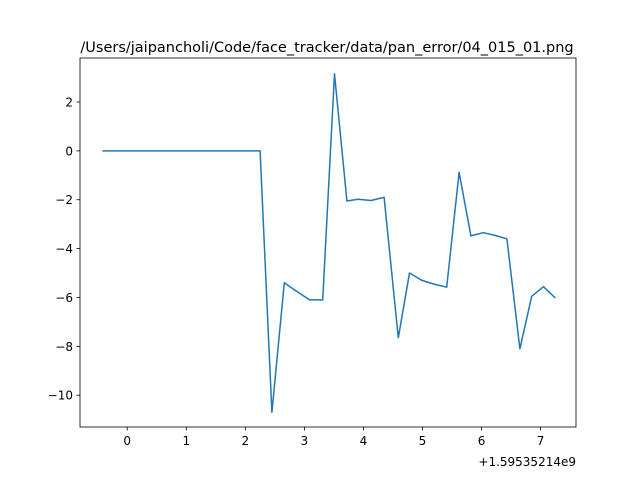  I want to click on x-tick-label: 5, so click(423, 441).